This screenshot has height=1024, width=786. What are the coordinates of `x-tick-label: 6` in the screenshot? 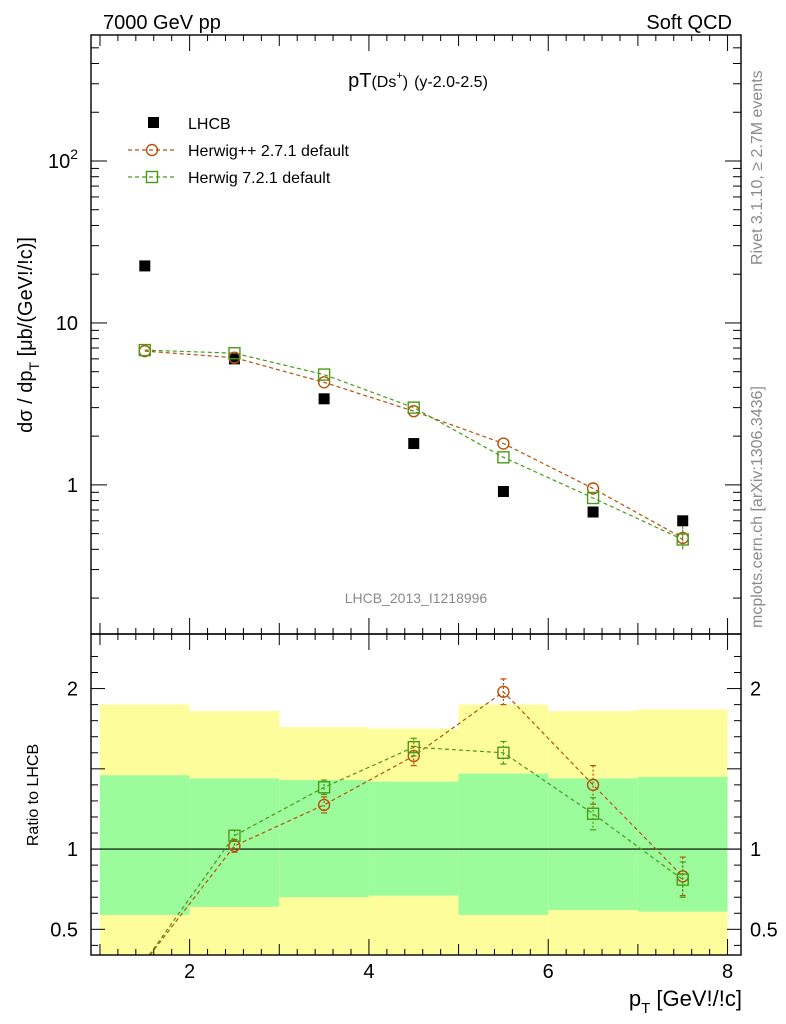 It's located at (548, 972).